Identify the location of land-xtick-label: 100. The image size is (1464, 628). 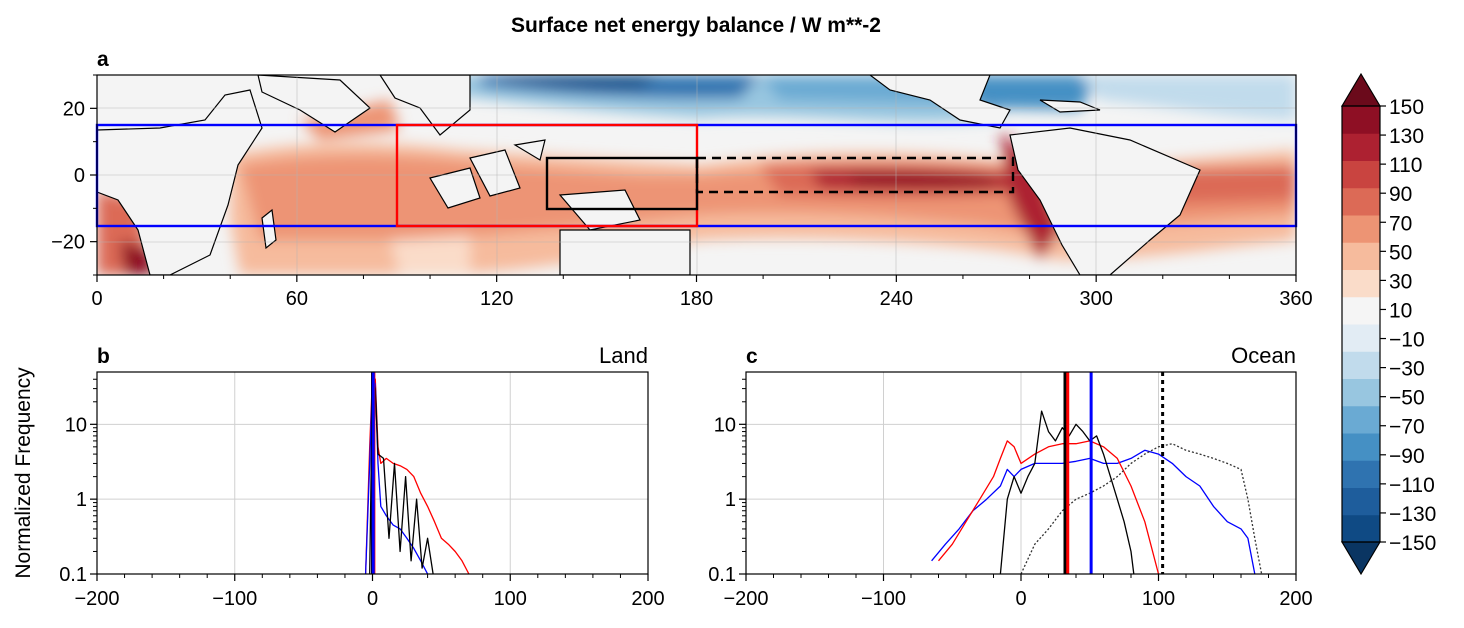
(510, 599).